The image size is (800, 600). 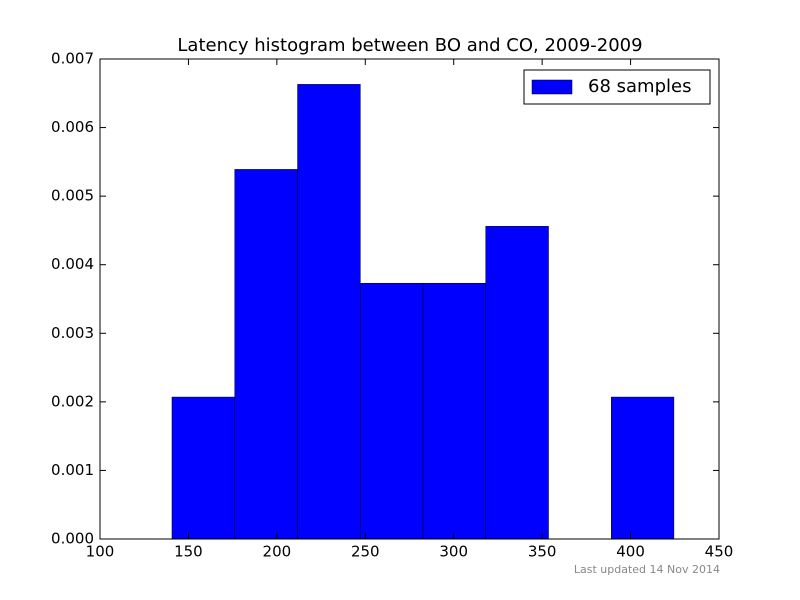 I want to click on y-tick-label: 0.006, so click(x=72, y=127).